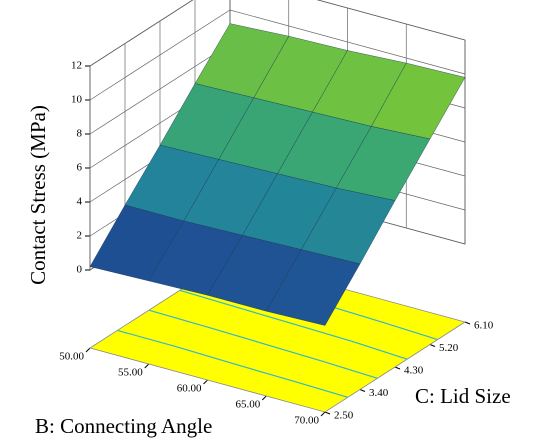 The width and height of the screenshot is (550, 448). Describe the element at coordinates (248, 405) in the screenshot. I see `x-tick-label: 65.00` at that location.